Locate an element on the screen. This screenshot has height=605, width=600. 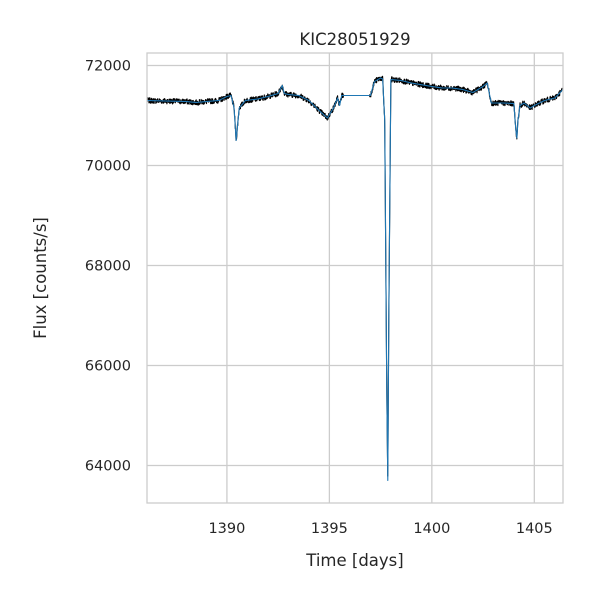
y-axis-label: Flux [counts/s] is located at coordinates (40, 278).